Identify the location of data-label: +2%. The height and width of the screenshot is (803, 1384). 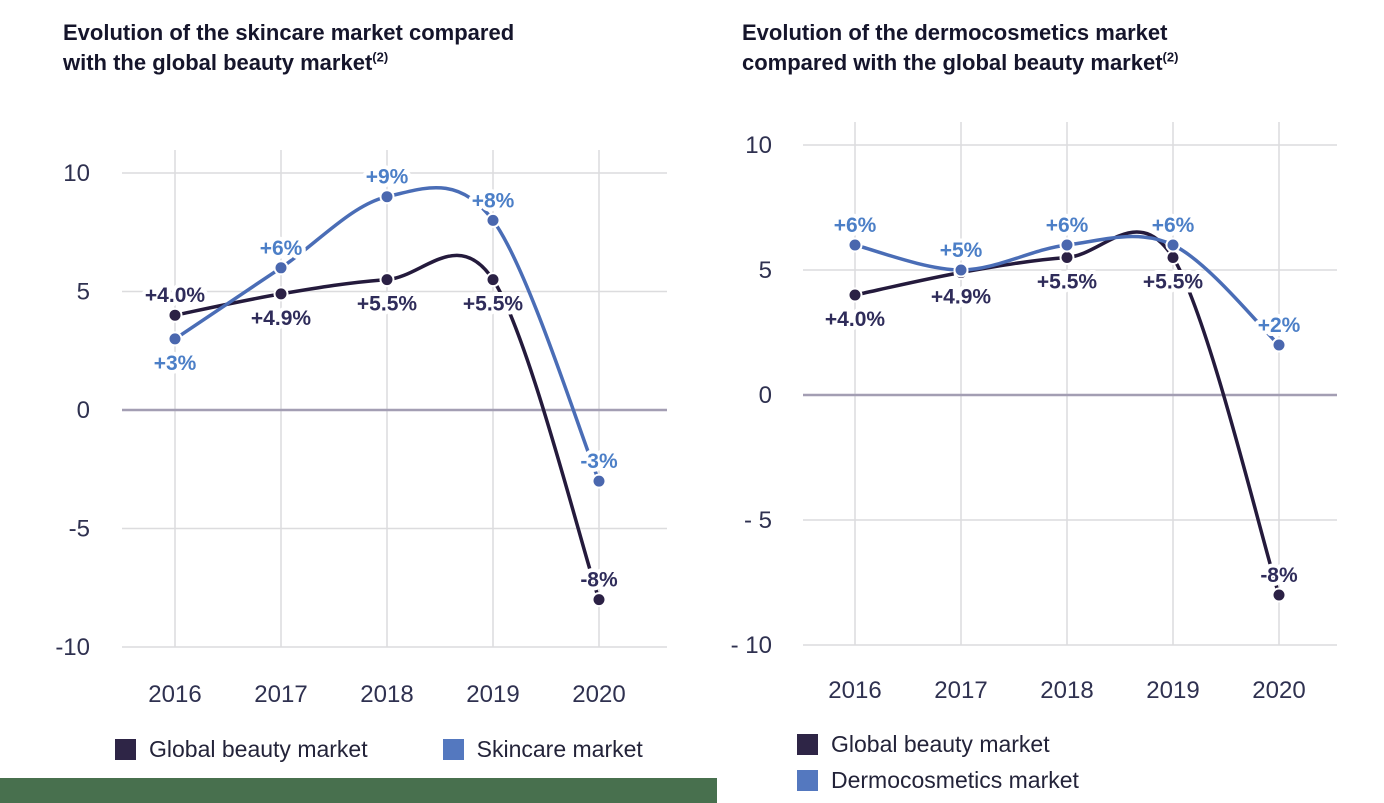
(1279, 325).